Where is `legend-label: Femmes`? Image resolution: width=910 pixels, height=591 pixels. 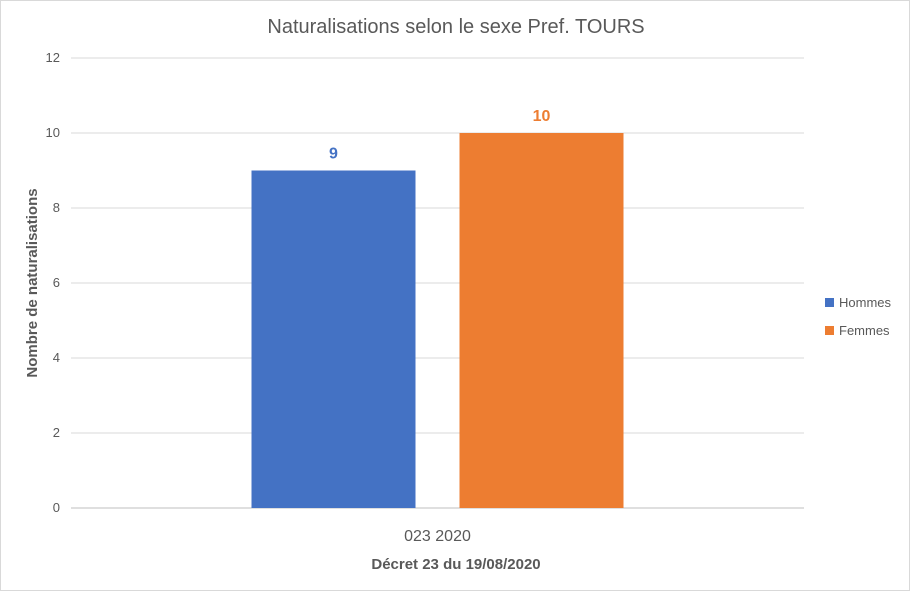
legend-label: Femmes is located at coordinates (864, 330).